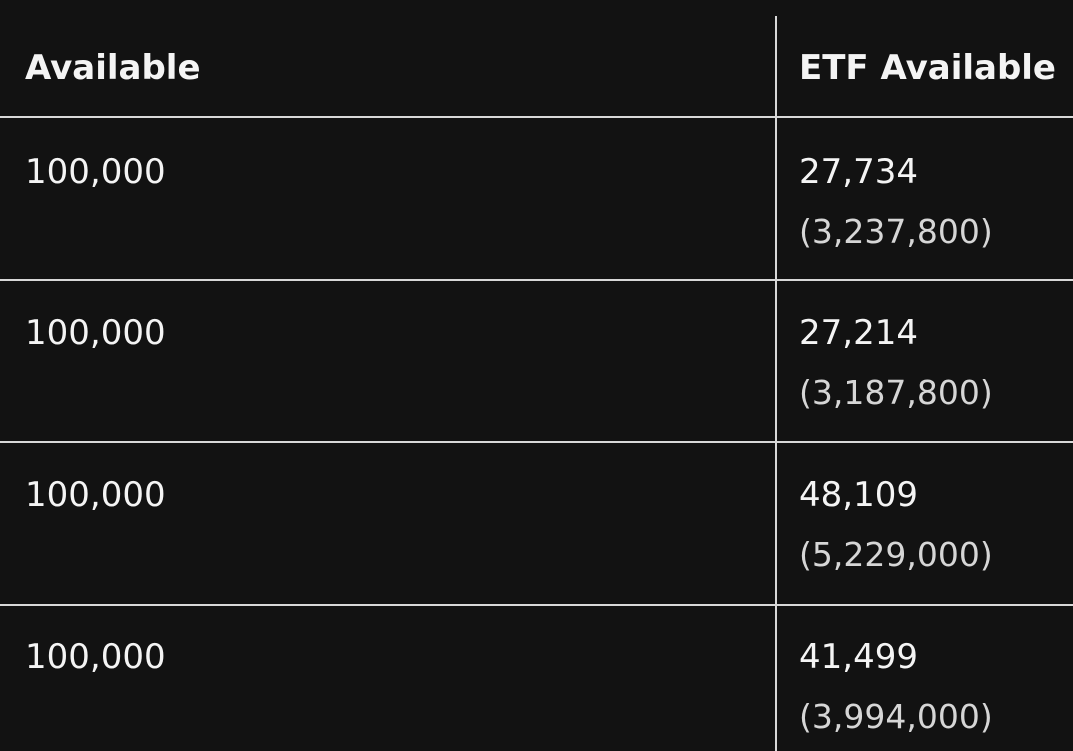  What do you see at coordinates (896, 392) in the screenshot?
I see `cell-etf-sub-value: (3,187,800)` at bounding box center [896, 392].